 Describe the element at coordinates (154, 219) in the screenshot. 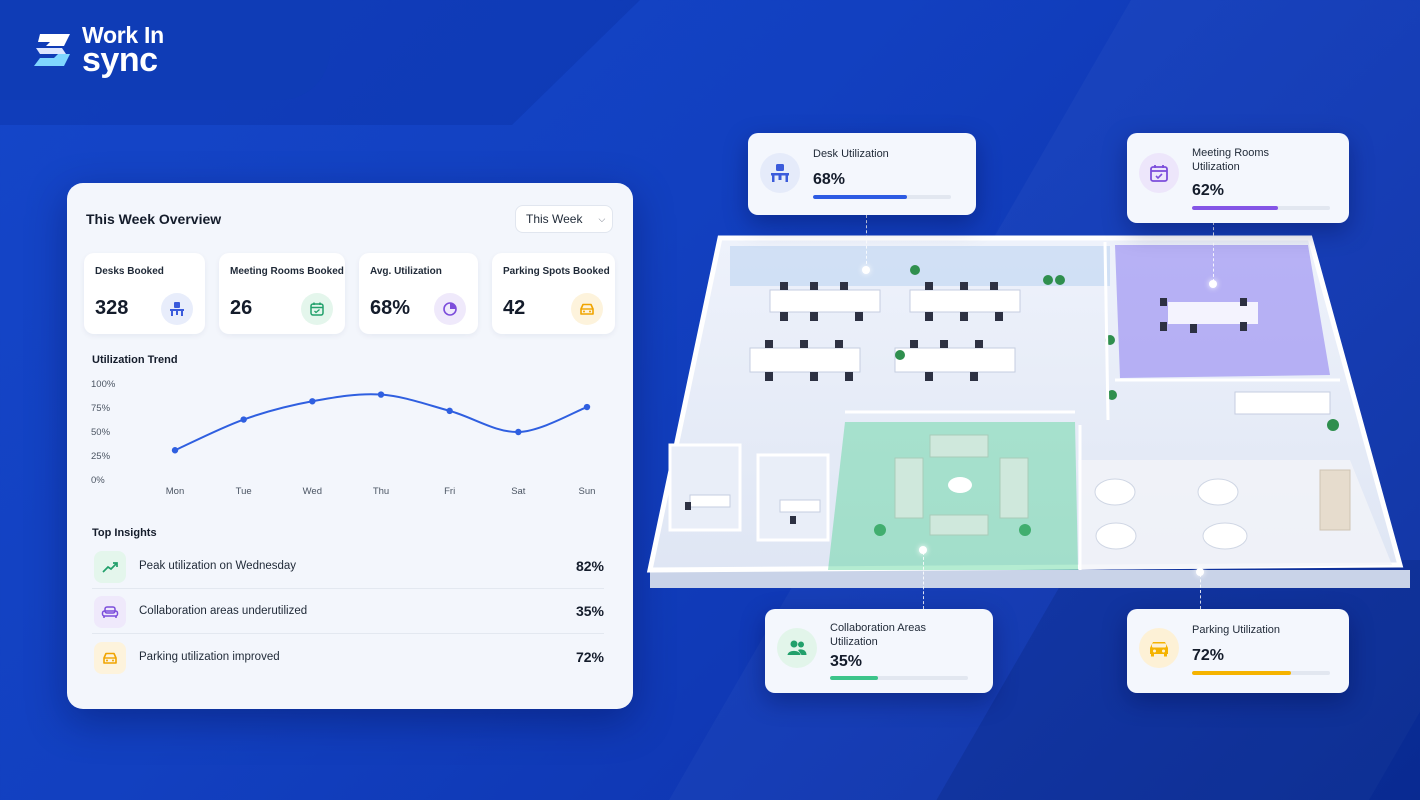

I see `panel-title: This Week Overview` at that location.